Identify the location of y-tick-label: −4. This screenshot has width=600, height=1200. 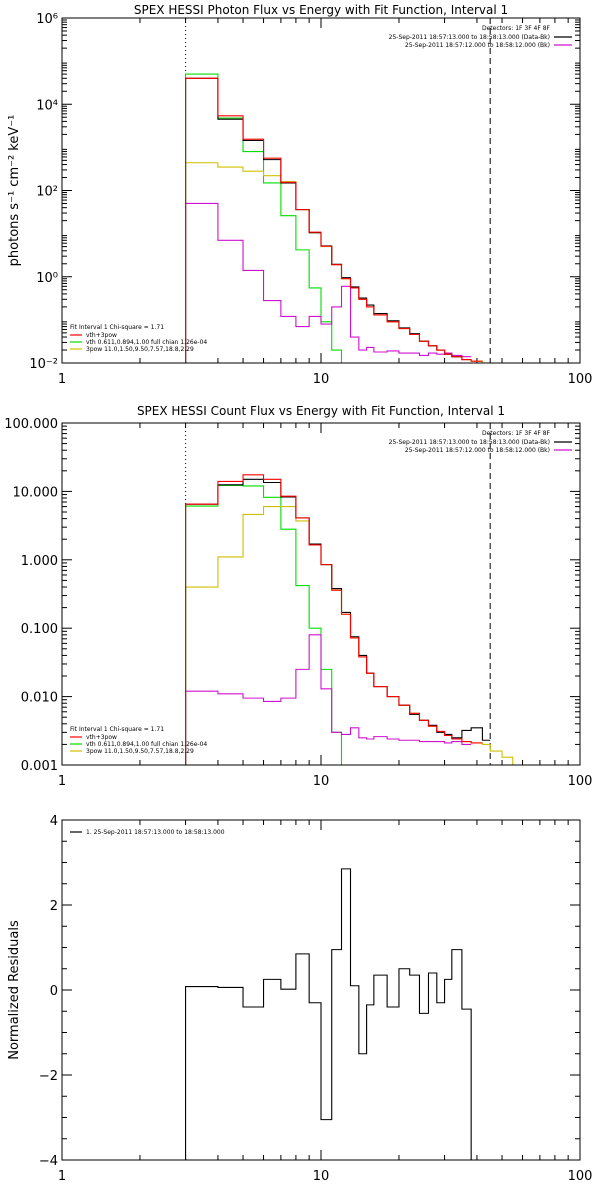
(48, 1161).